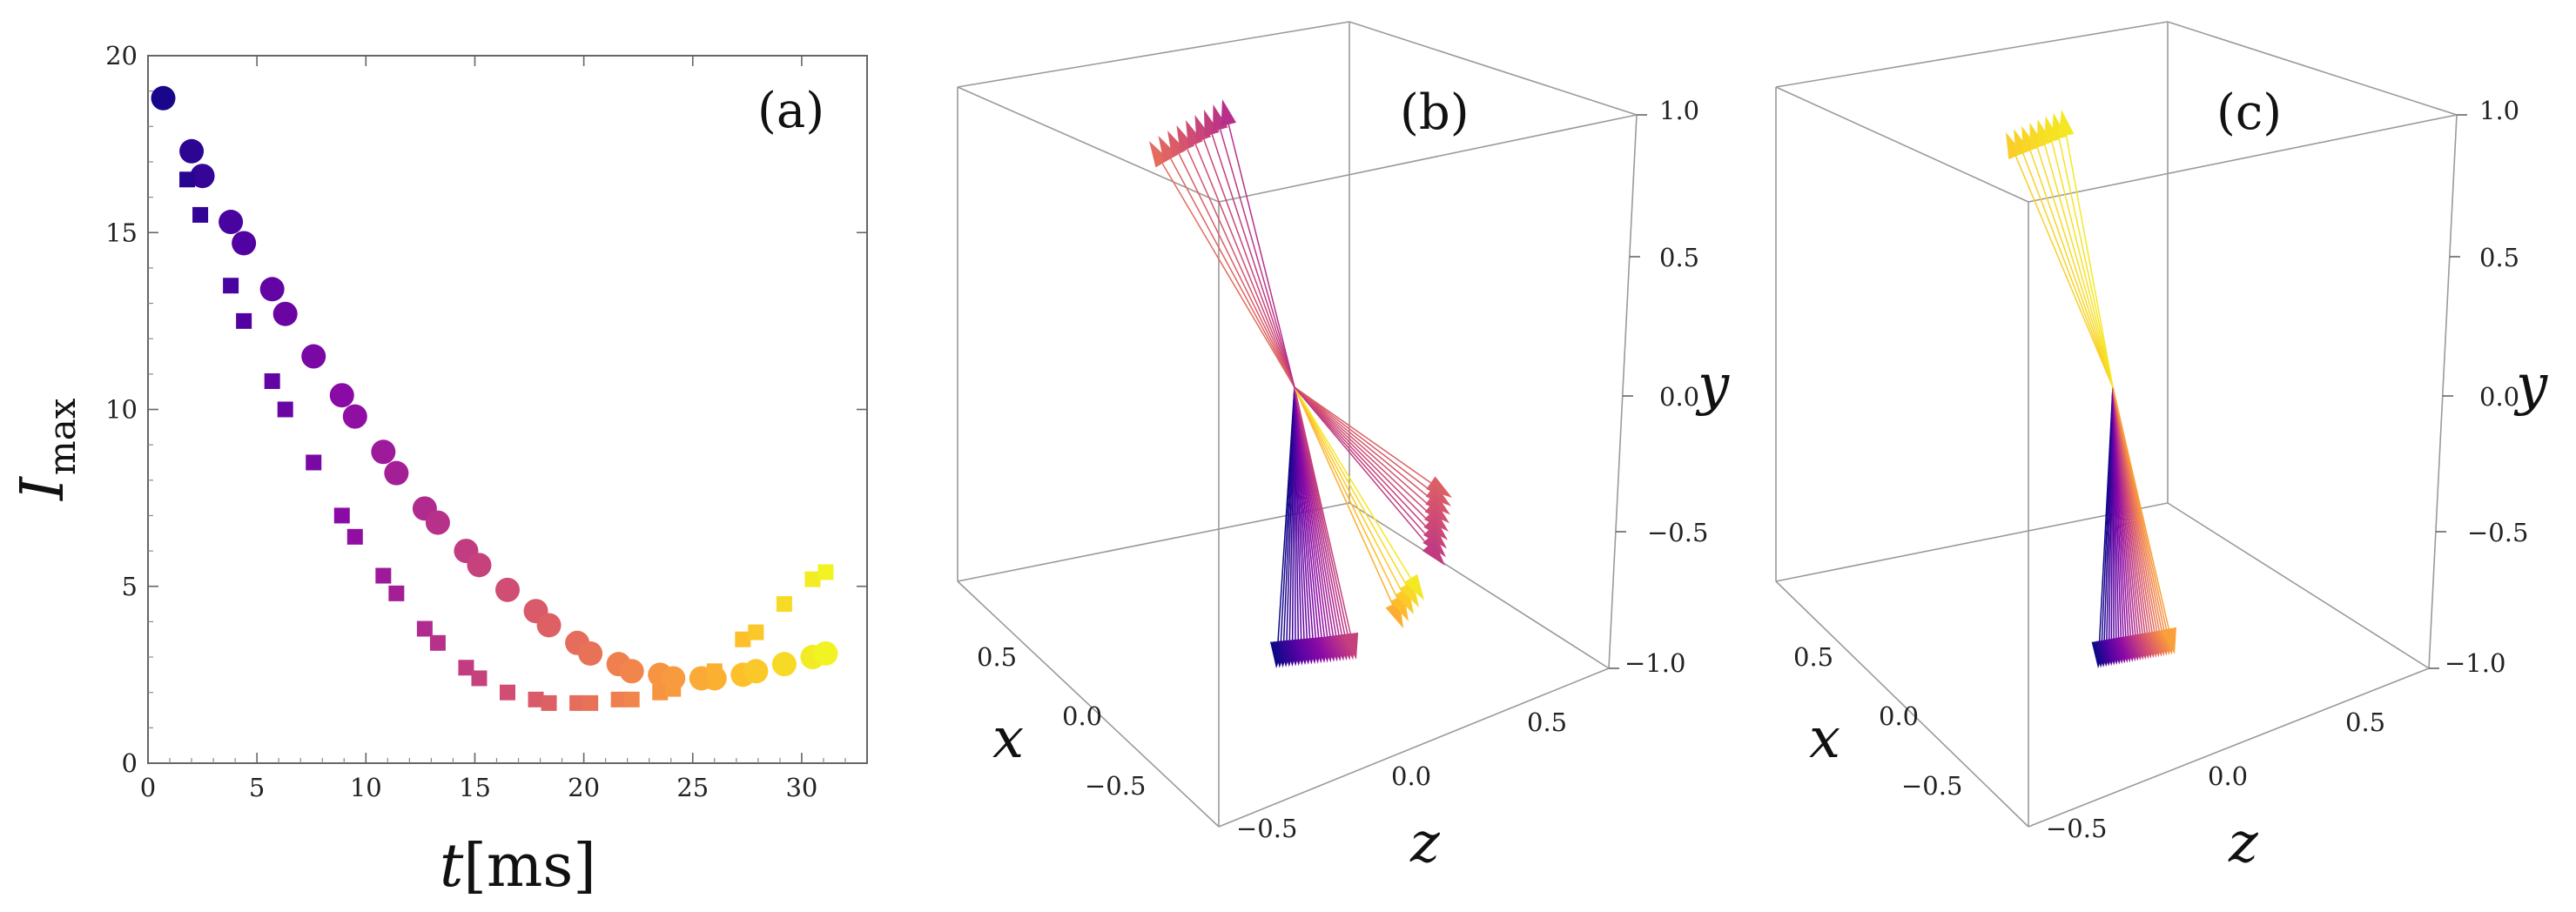 The height and width of the screenshot is (912, 2576). Describe the element at coordinates (1435, 113) in the screenshot. I see `panel-b-label: (b)` at that location.